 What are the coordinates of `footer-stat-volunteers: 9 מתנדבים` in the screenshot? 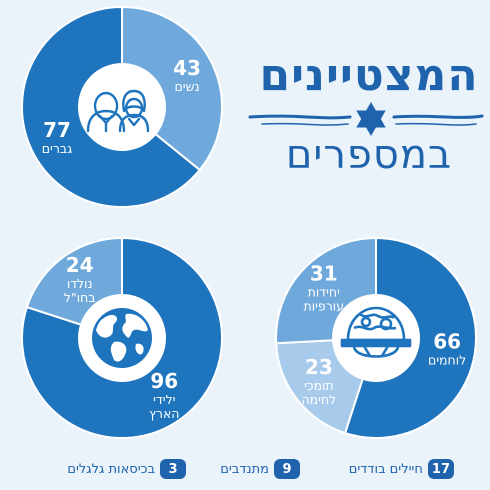 It's located at (260, 469).